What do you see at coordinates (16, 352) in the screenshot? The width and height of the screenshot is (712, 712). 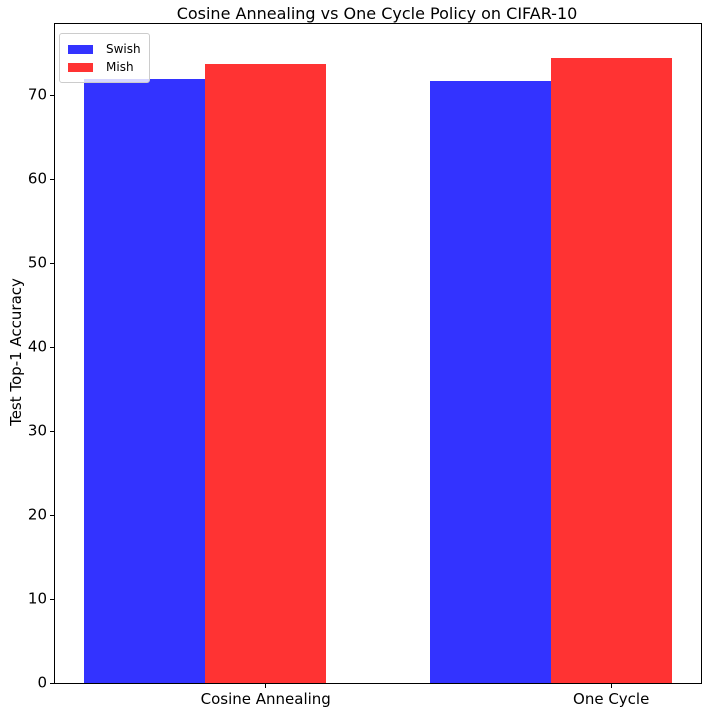 I see `y-axis-label: Test Top-1 Accuracy` at bounding box center [16, 352].